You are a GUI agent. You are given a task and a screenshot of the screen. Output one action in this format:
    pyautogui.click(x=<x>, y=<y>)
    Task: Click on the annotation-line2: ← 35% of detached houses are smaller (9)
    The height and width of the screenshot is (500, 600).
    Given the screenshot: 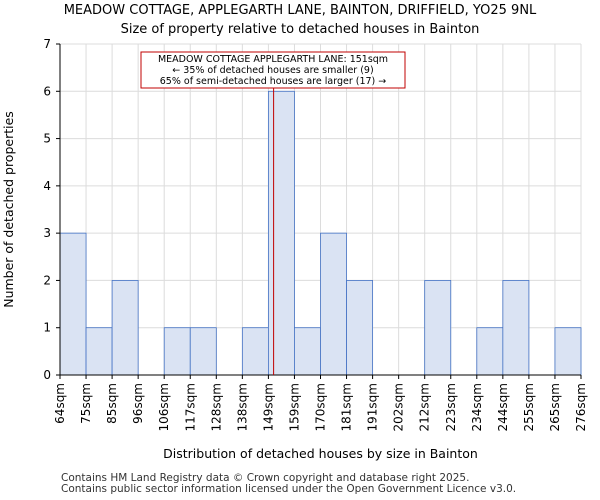 What is the action you would take?
    pyautogui.click(x=272, y=70)
    